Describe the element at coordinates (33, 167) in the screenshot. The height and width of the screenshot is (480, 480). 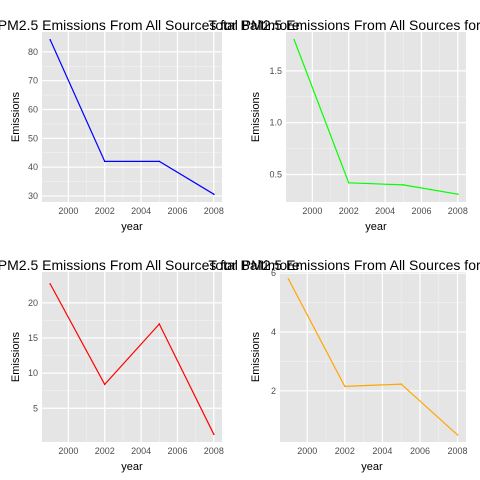
I see `y-tick-label: 40` at that location.